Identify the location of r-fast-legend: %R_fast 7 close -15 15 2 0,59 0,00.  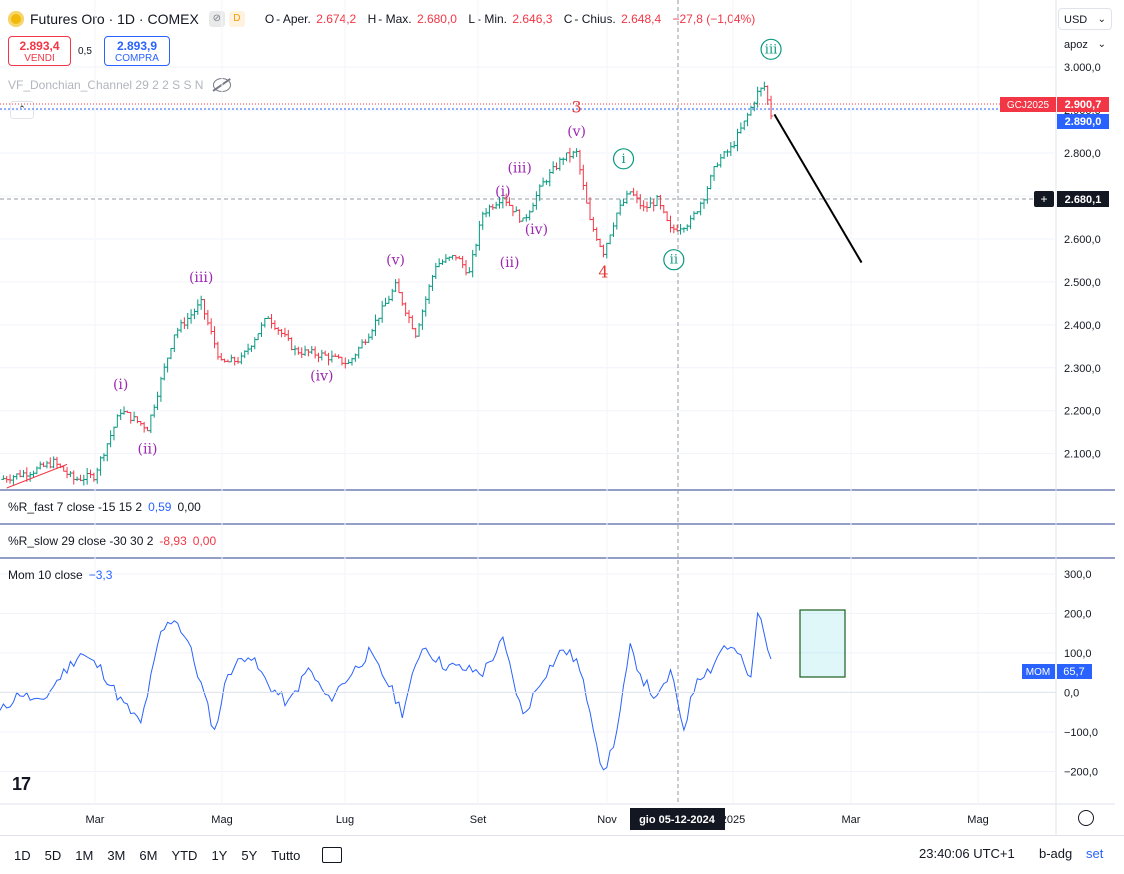
(104, 507).